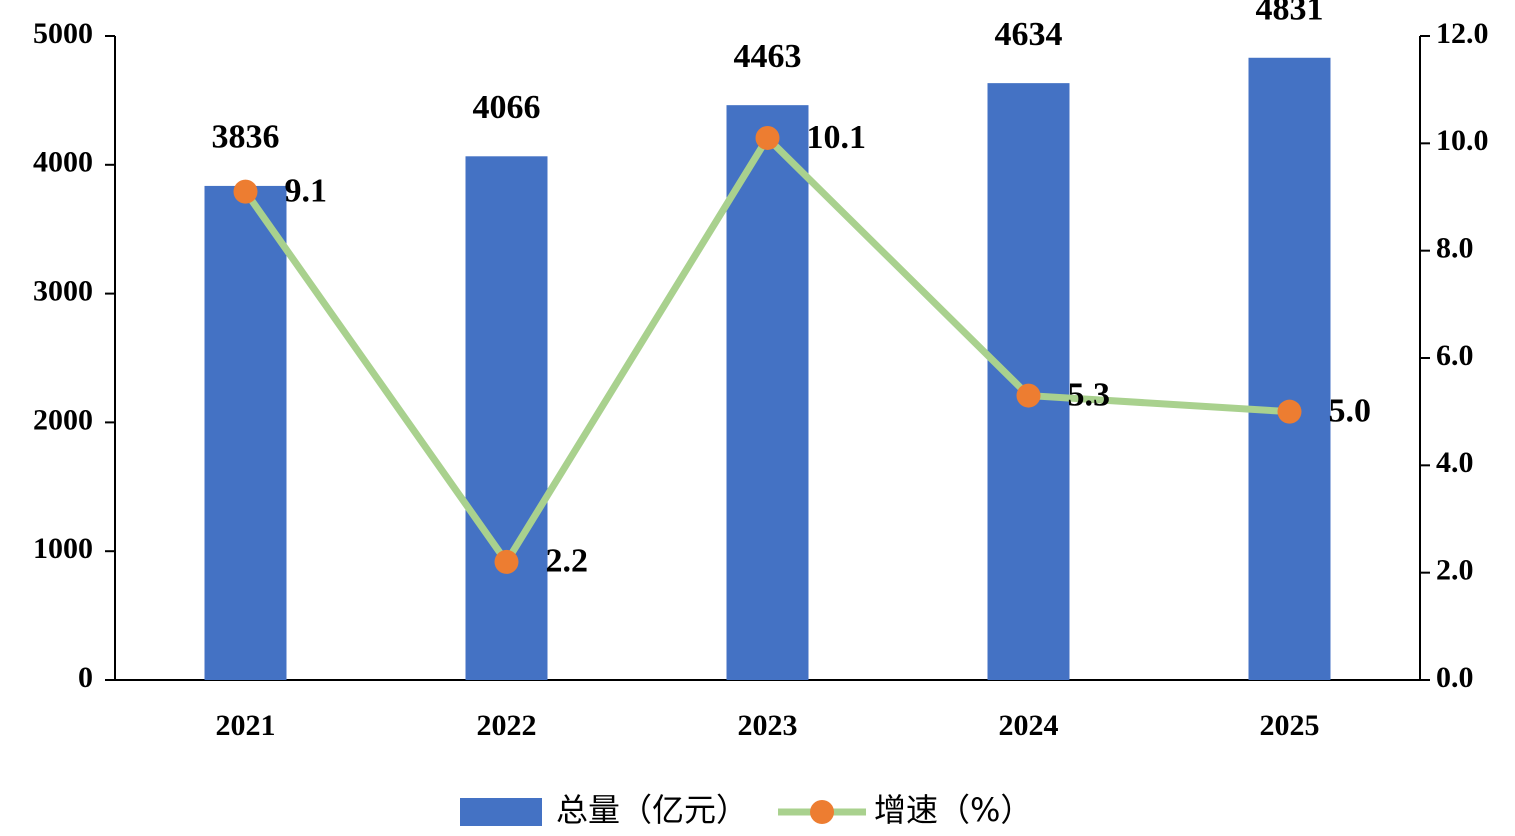 This screenshot has width=1515, height=836. I want to click on bar-value-label: 4463, so click(768, 56).